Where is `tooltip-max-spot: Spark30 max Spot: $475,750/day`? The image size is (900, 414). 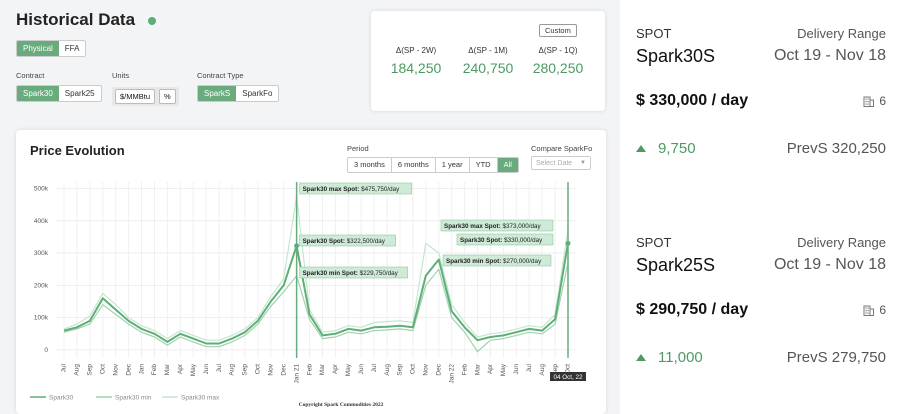 tooltip-max-spot: Spark30 max Spot: $475,750/day is located at coordinates (355, 188).